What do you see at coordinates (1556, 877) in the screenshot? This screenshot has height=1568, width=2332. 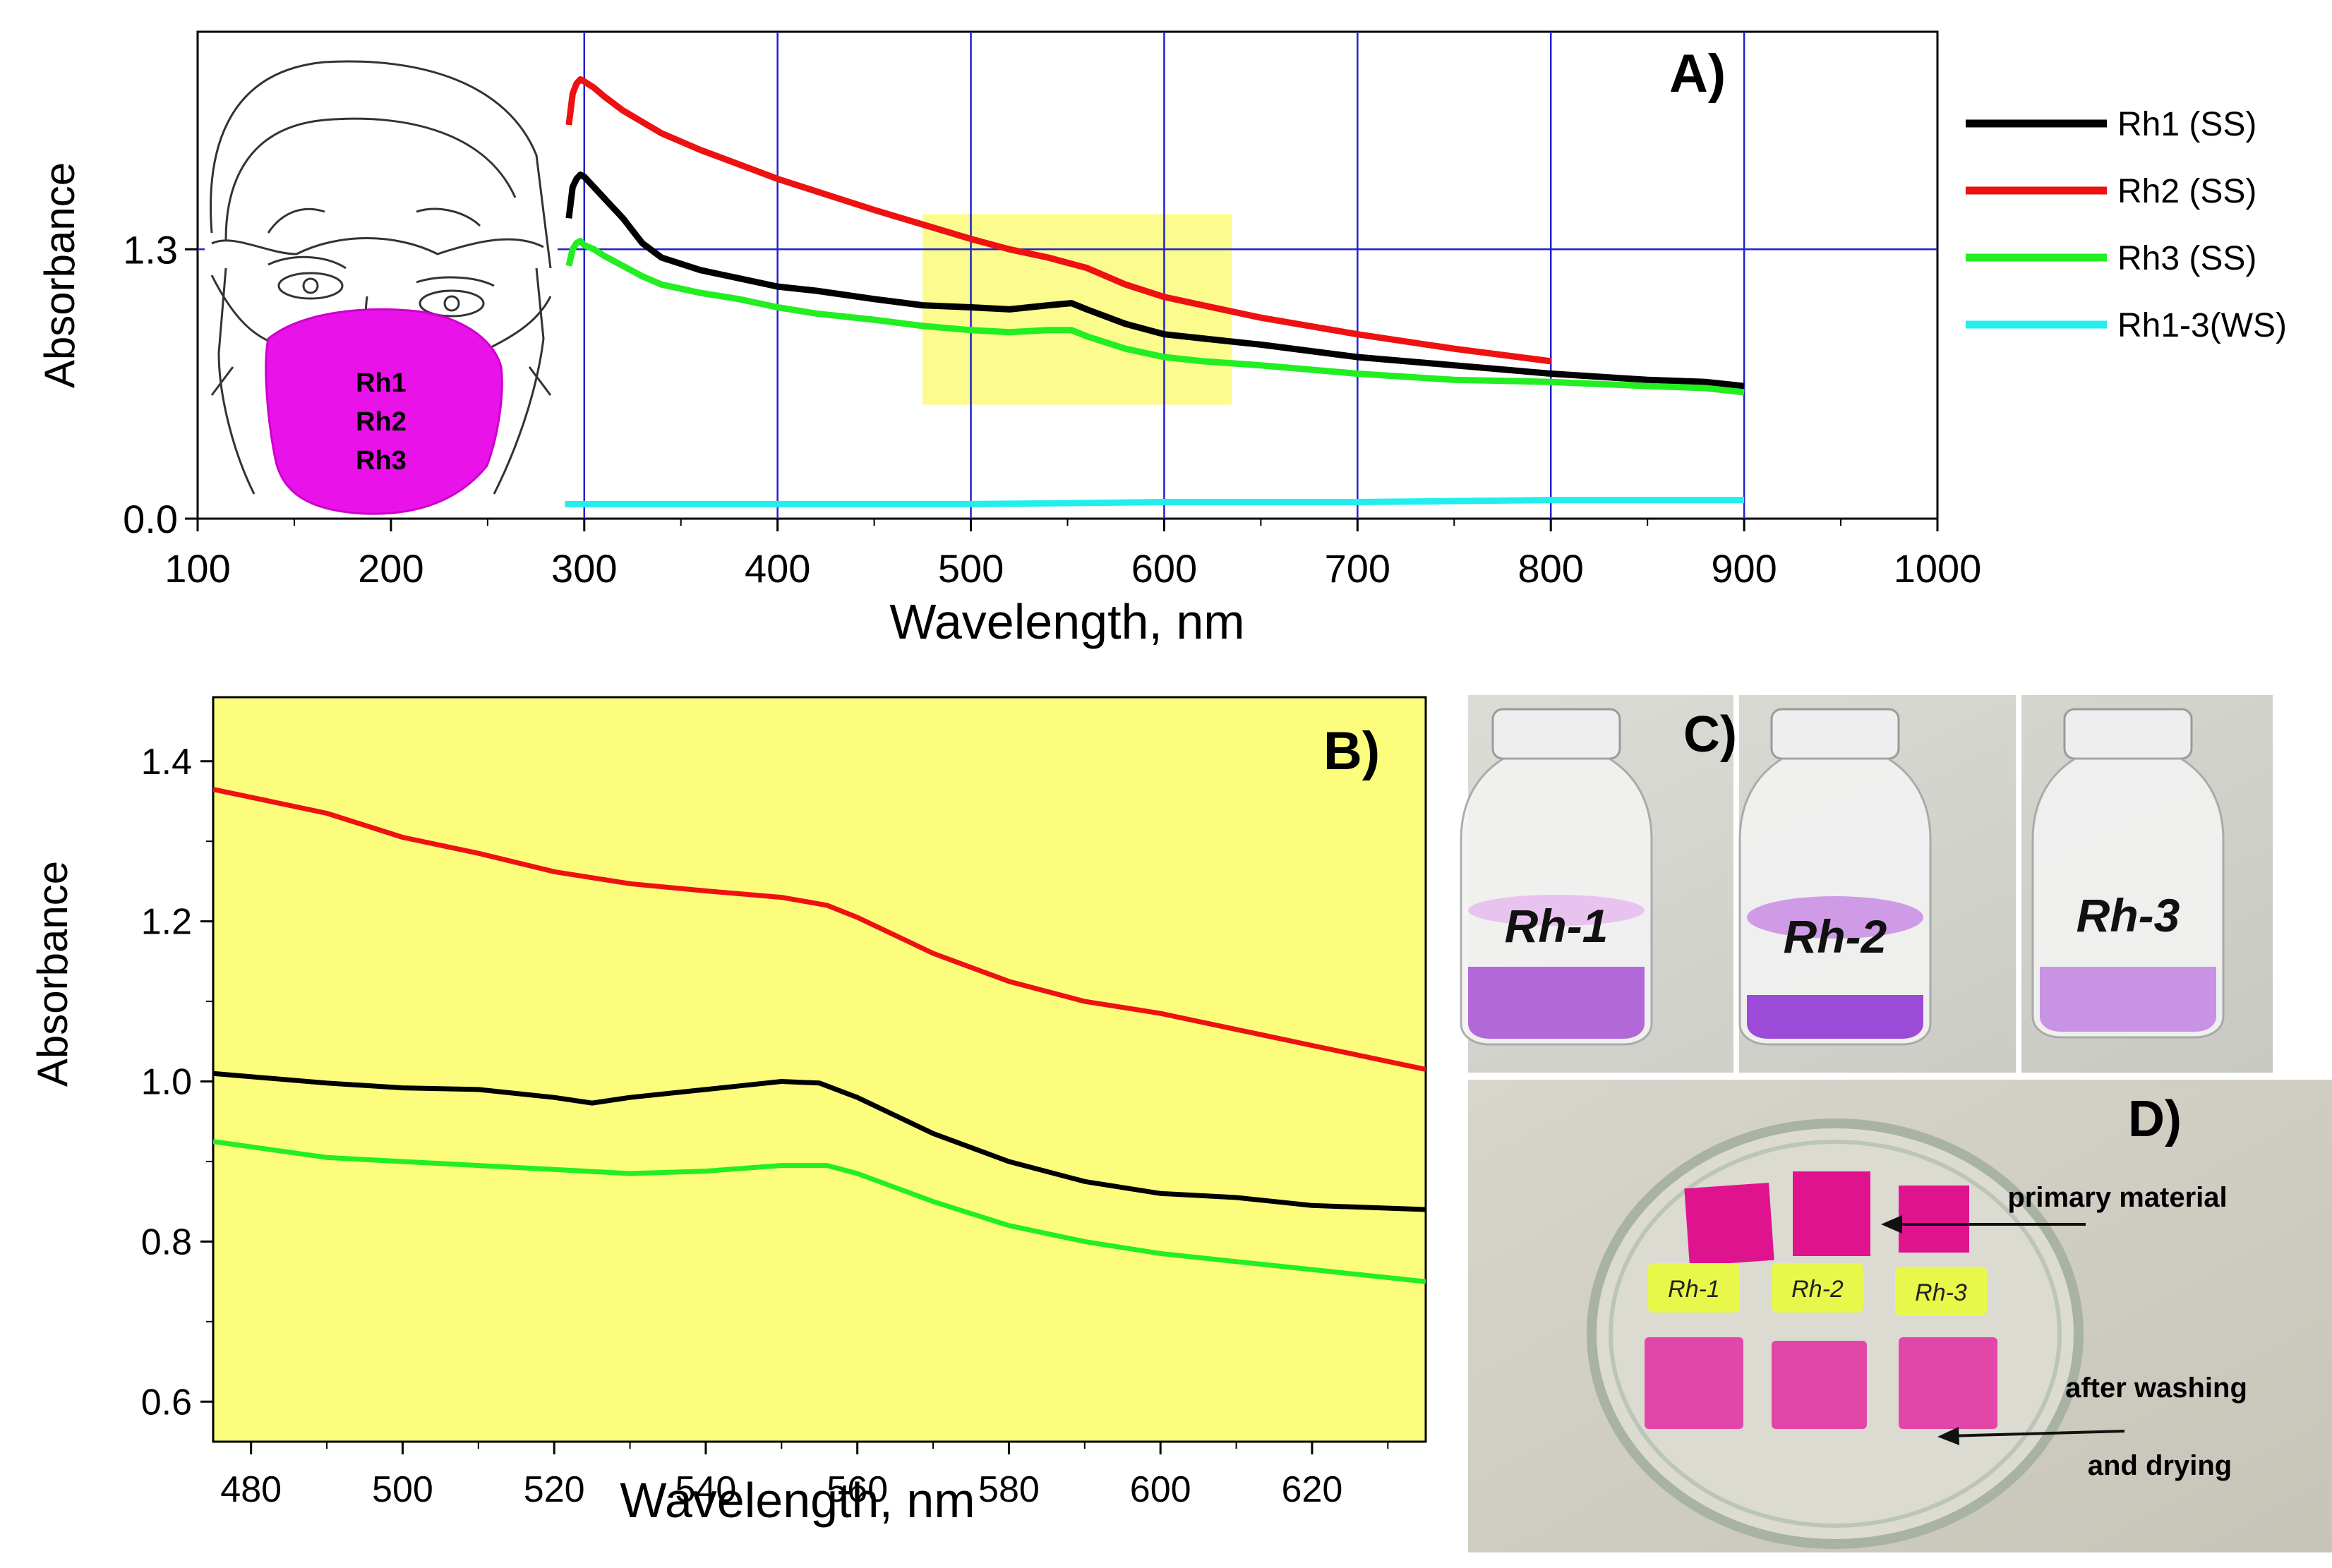 I see `vial-rh-1: Rh-1` at bounding box center [1556, 877].